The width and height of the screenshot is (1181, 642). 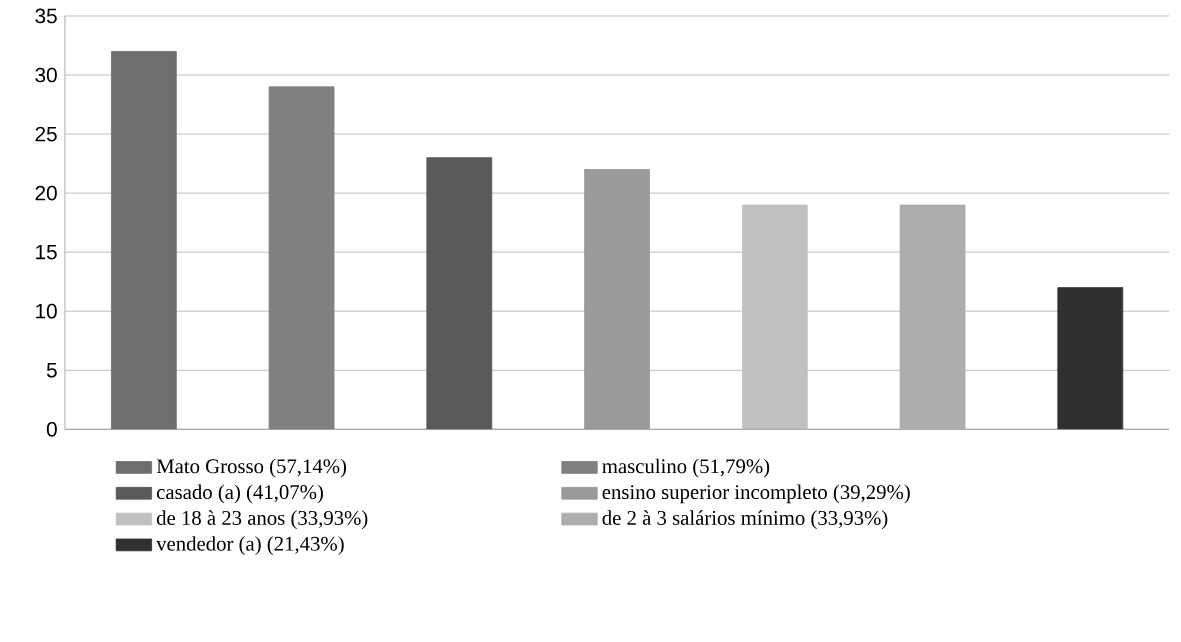 What do you see at coordinates (51, 429) in the screenshot?
I see `y-tick-label: 0` at bounding box center [51, 429].